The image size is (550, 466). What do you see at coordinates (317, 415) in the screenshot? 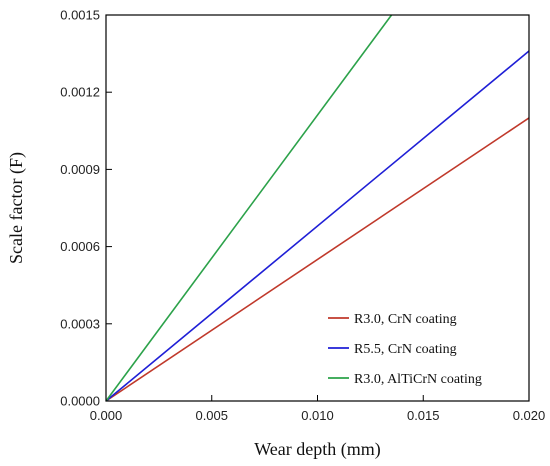
I see `x-tick-label: 0.010` at bounding box center [317, 415].